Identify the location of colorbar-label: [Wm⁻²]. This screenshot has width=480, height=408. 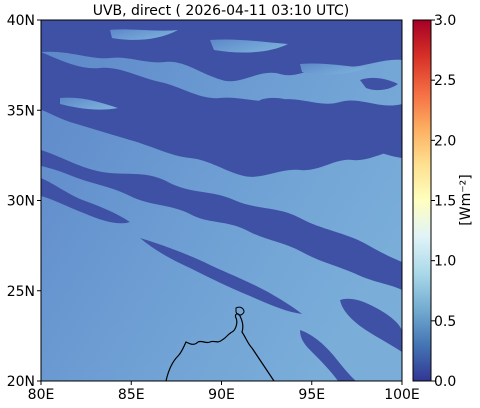
(466, 199).